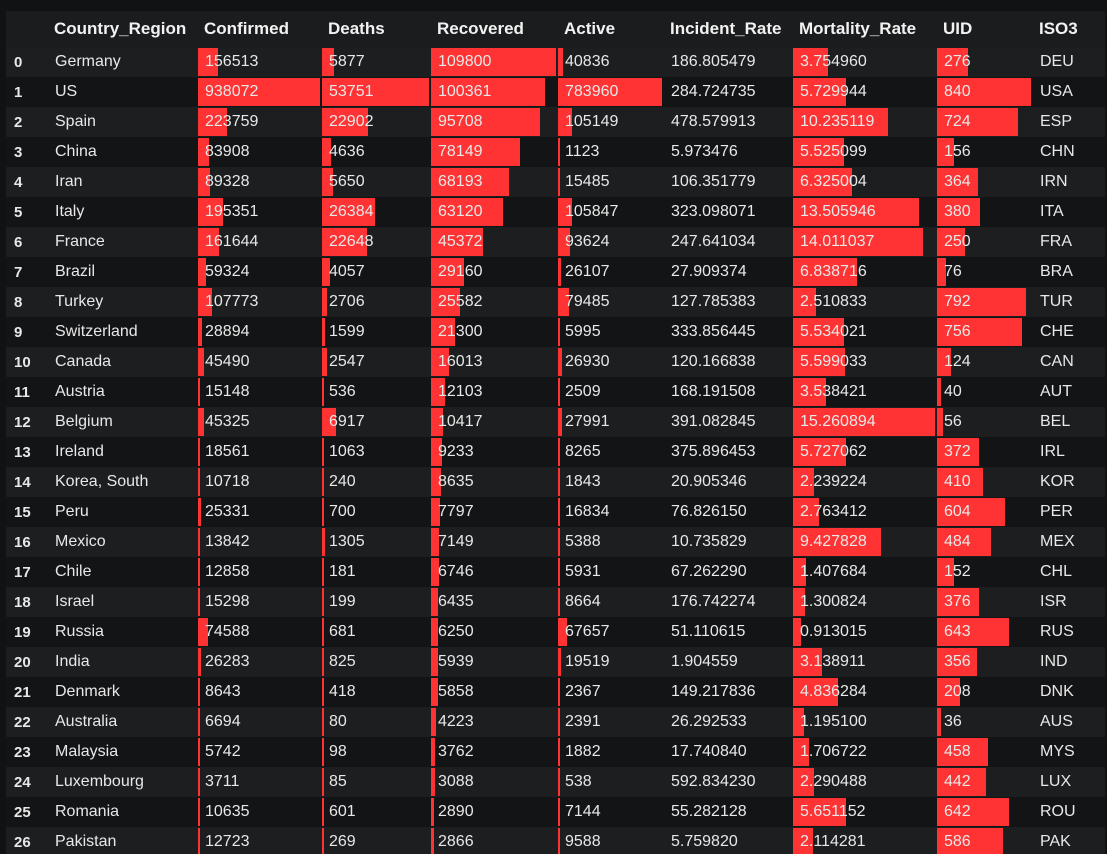  Describe the element at coordinates (957, 91) in the screenshot. I see `cell-value: 840` at that location.